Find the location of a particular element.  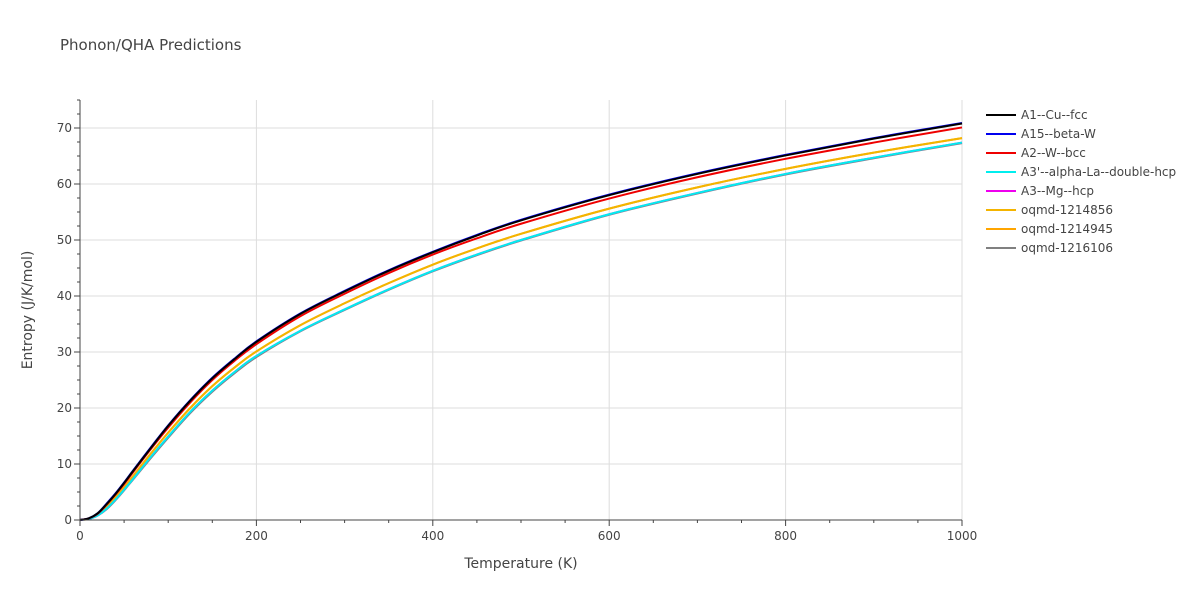

legend-label: A1--Cu--fcc is located at coordinates (1054, 115).